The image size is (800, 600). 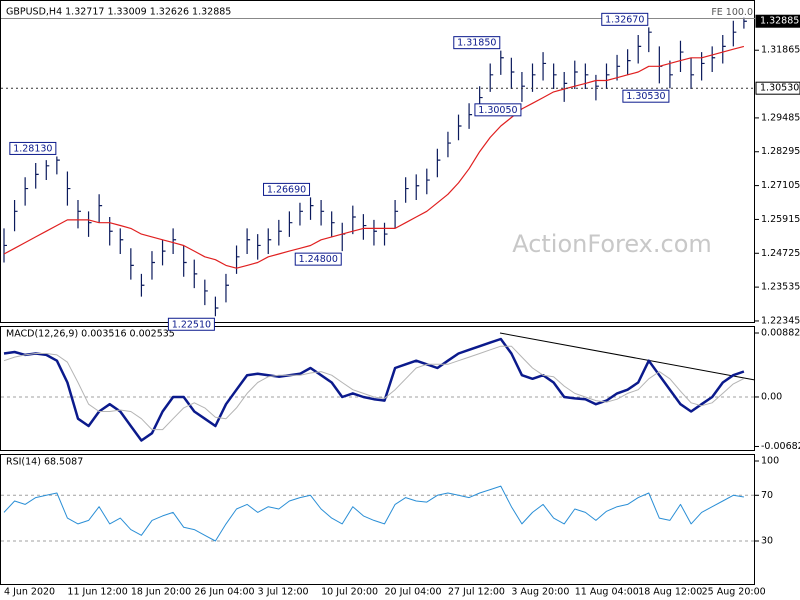 I want to click on y-tick-label: 0.008824, so click(x=780, y=332).